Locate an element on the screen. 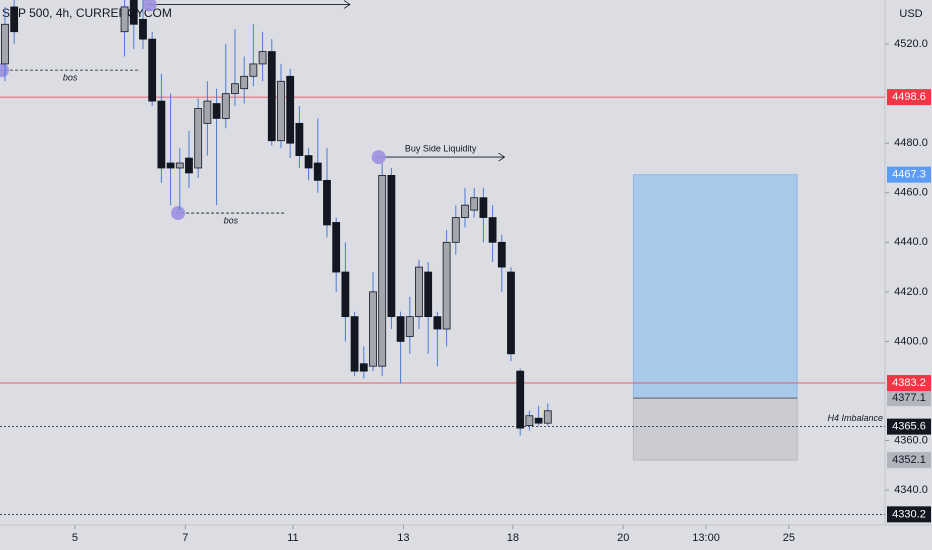 The width and height of the screenshot is (932, 550). price-badge-label: 4383.2 is located at coordinates (909, 383).